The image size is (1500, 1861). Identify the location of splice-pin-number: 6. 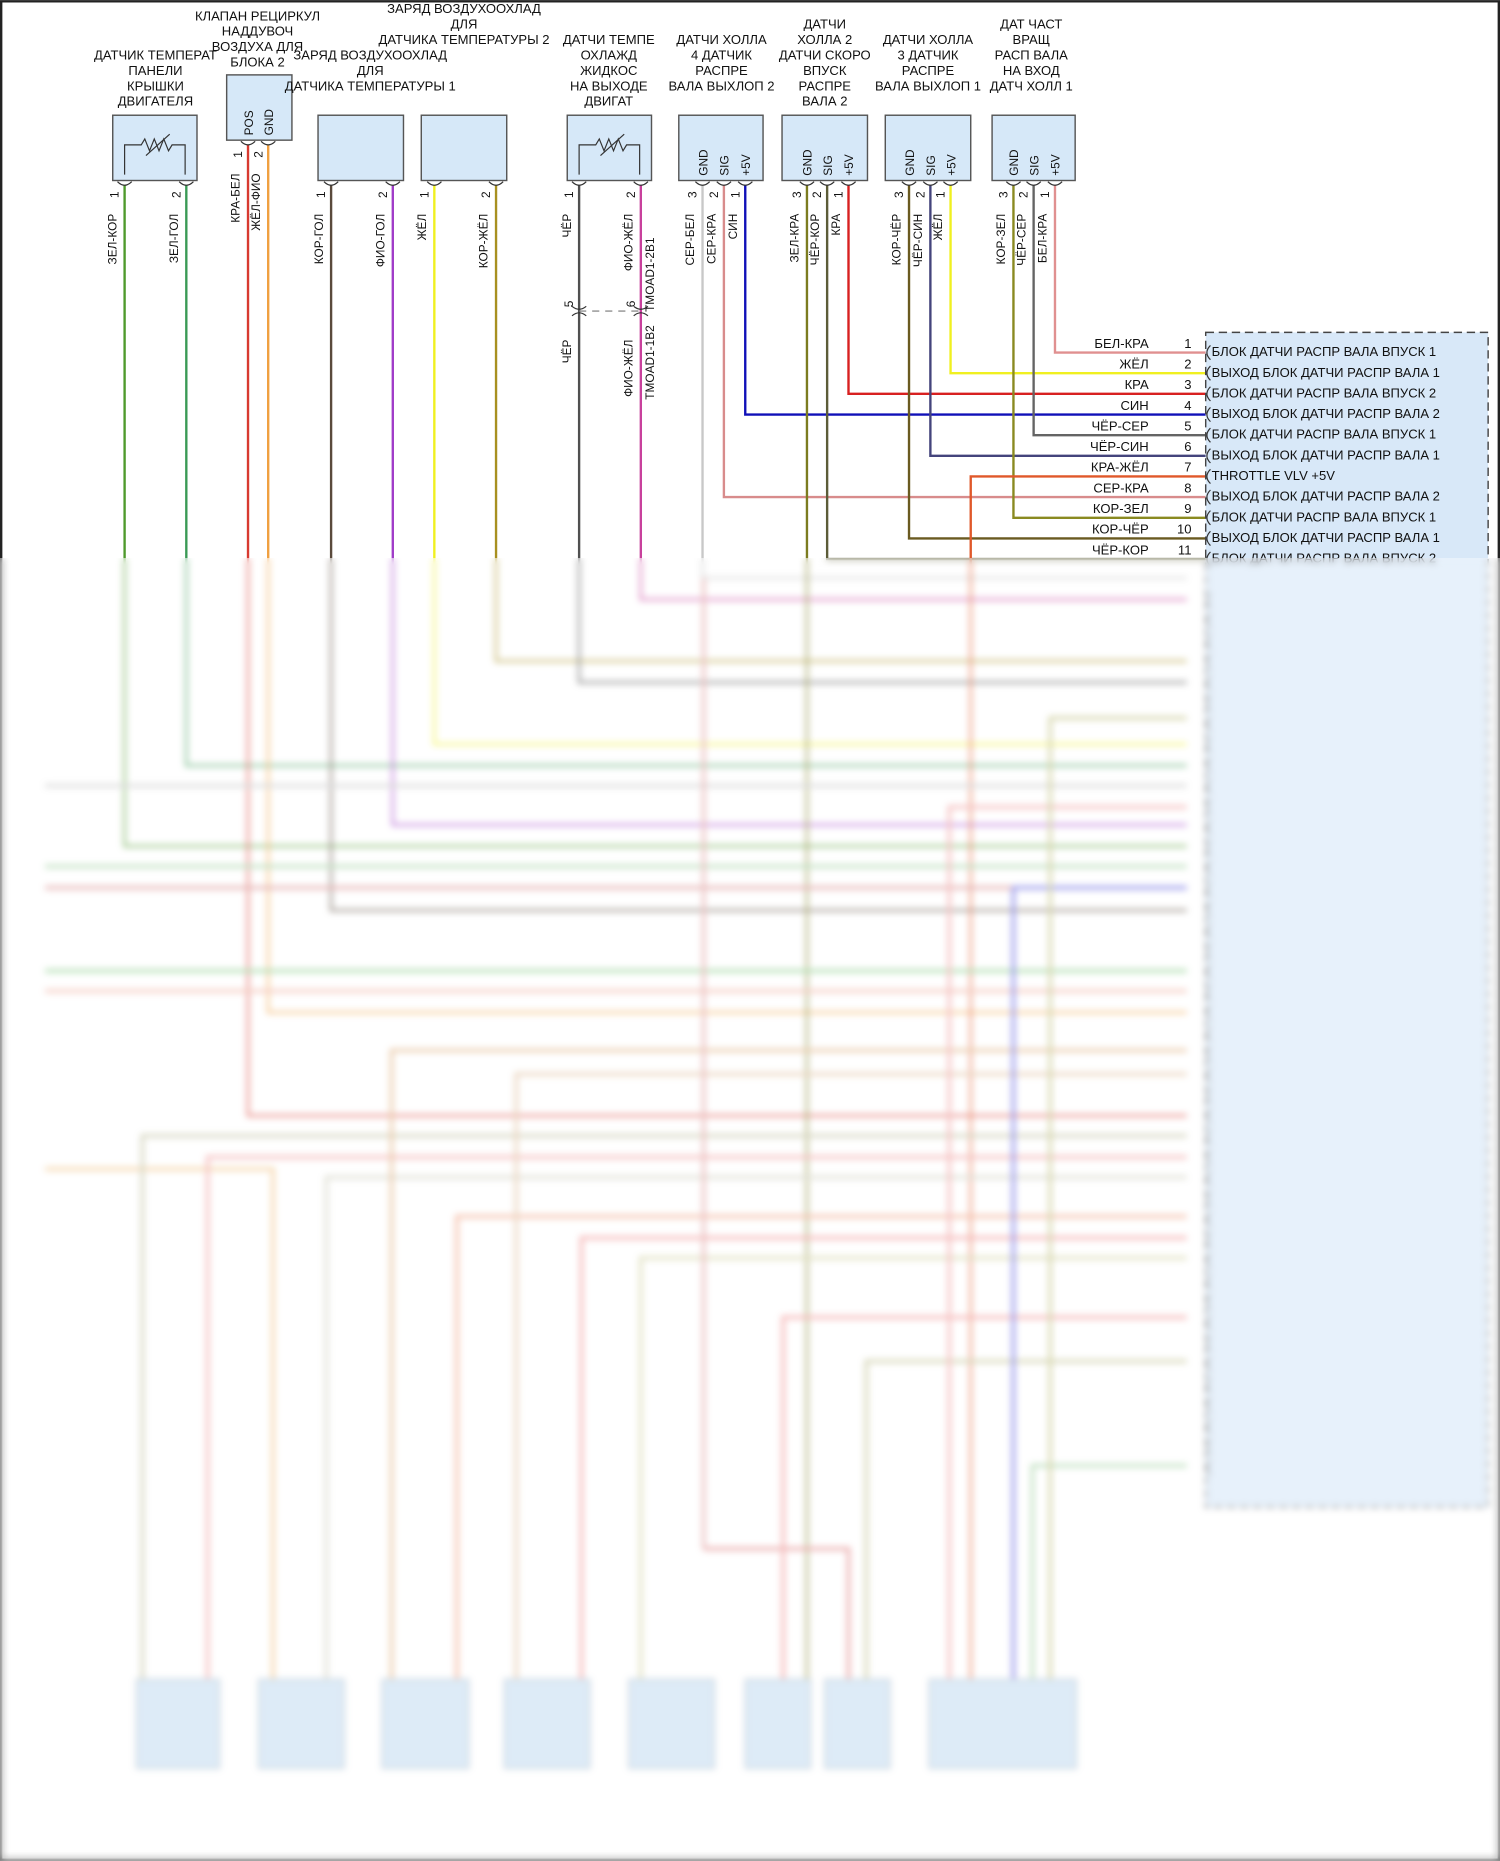
(631, 303).